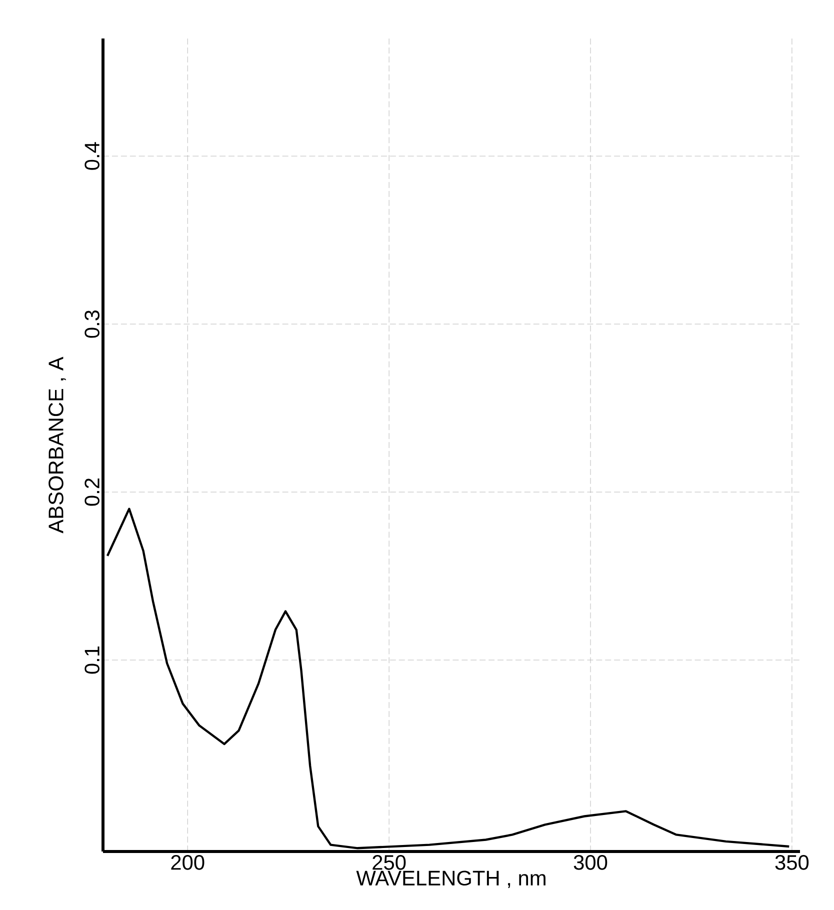  What do you see at coordinates (92, 660) in the screenshot?
I see `y-tick-label: 0.1` at bounding box center [92, 660].